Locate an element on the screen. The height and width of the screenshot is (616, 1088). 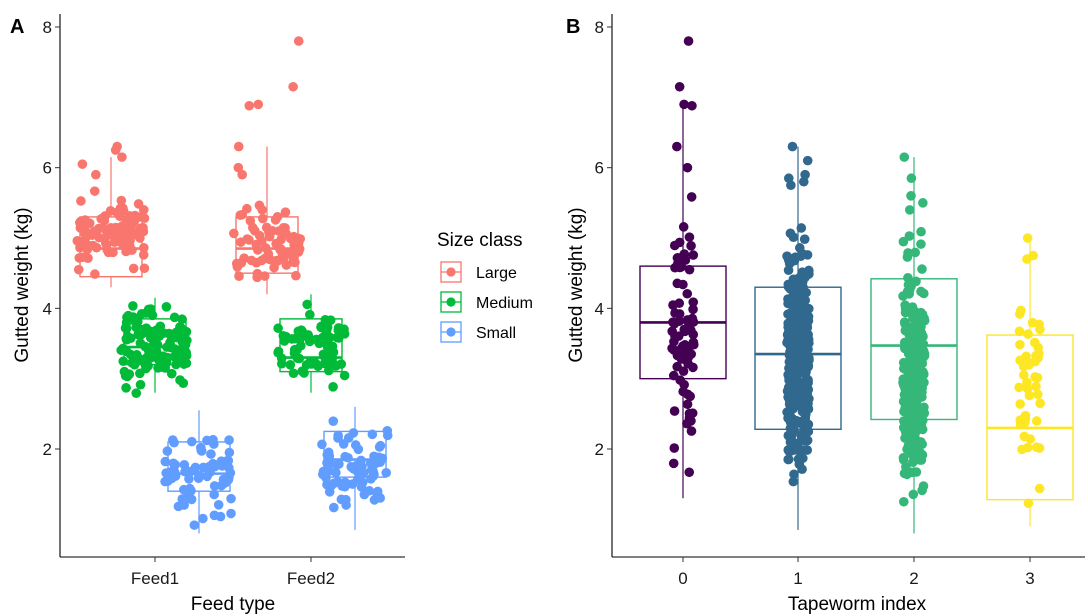
panel-a-x-ticks: Feed1 Feed2 is located at coordinates (233, 572).